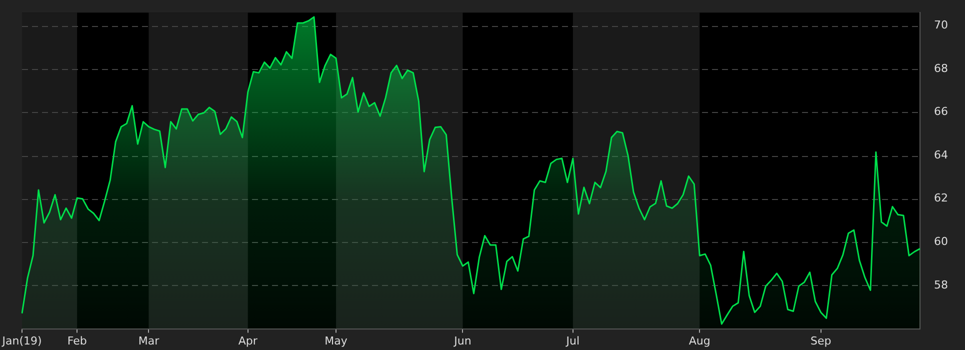  I want to click on y-tick-label: 58, so click(941, 285).